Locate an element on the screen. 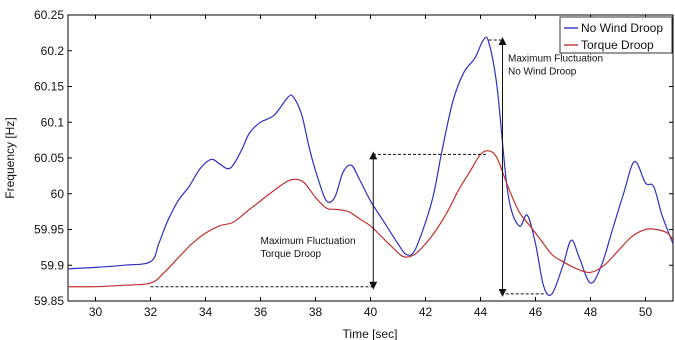  x-tick-label: 42 is located at coordinates (426, 312).